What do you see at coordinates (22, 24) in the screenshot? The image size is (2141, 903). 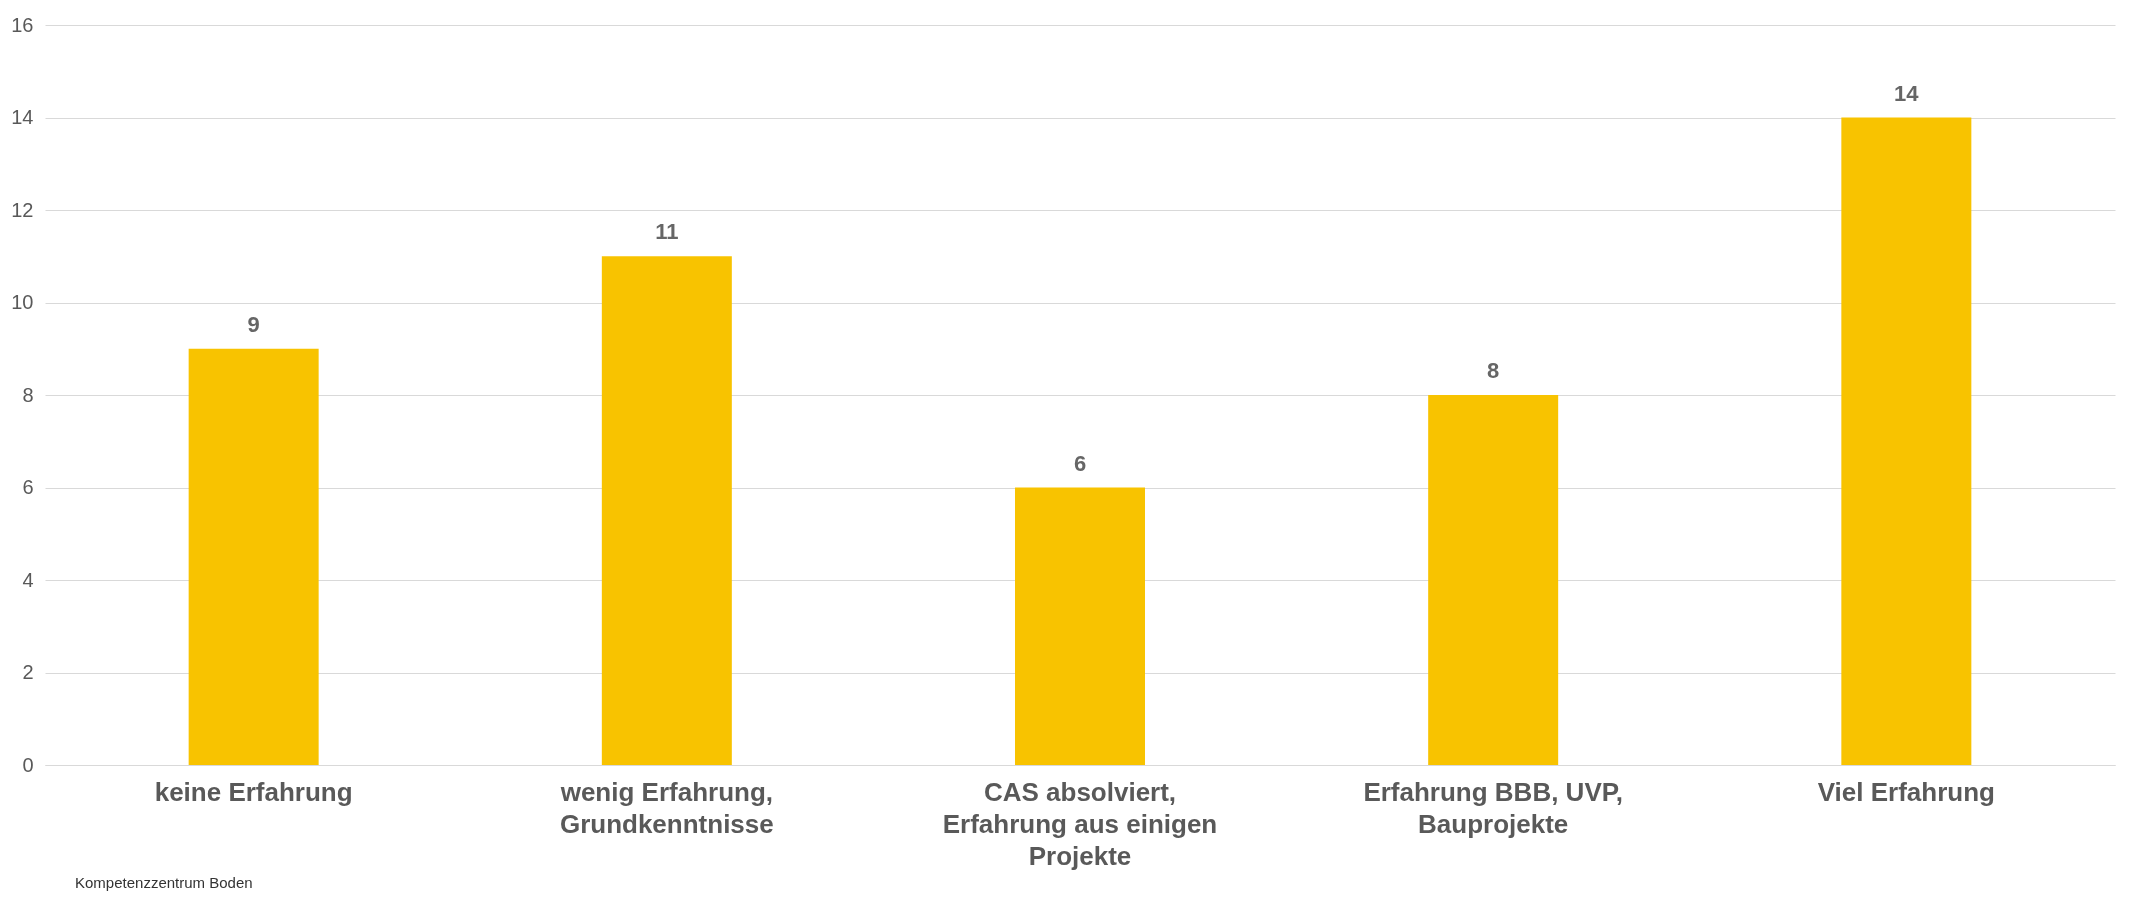 I see `y-tick-label: 16` at bounding box center [22, 24].